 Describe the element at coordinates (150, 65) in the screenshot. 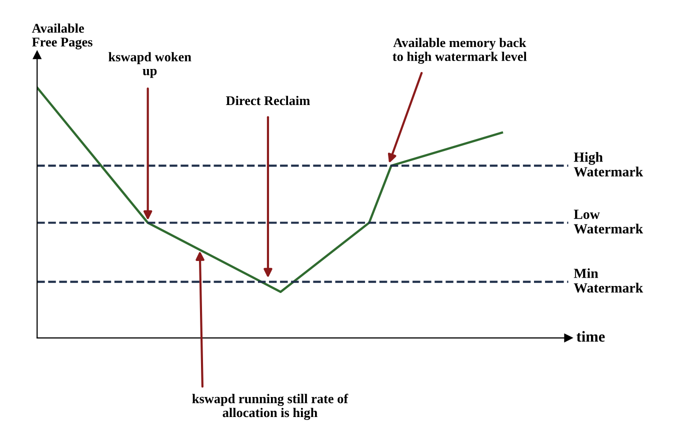

I see `text: kswapd woken up` at that location.